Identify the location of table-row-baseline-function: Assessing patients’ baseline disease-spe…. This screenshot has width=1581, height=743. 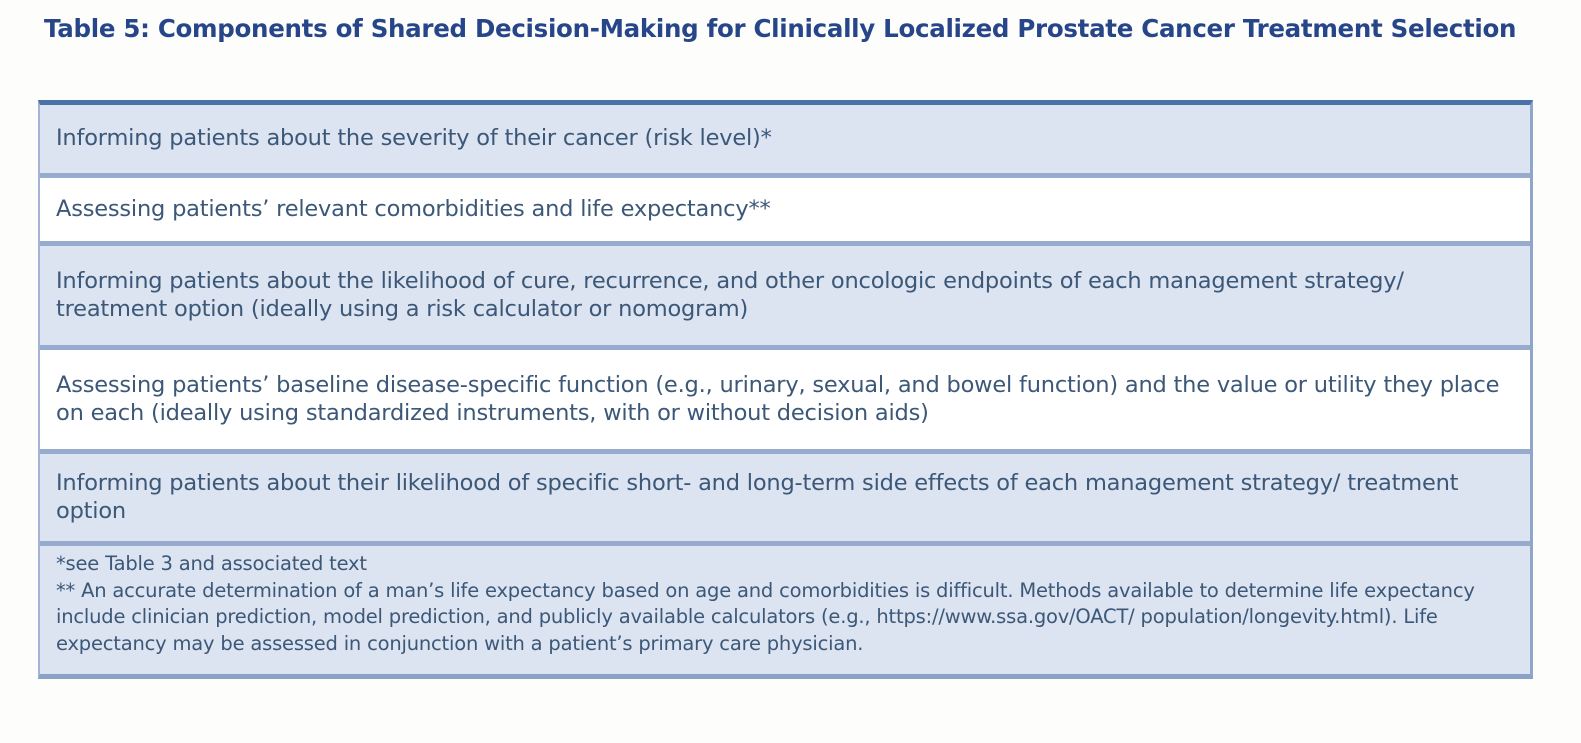
(785, 397).